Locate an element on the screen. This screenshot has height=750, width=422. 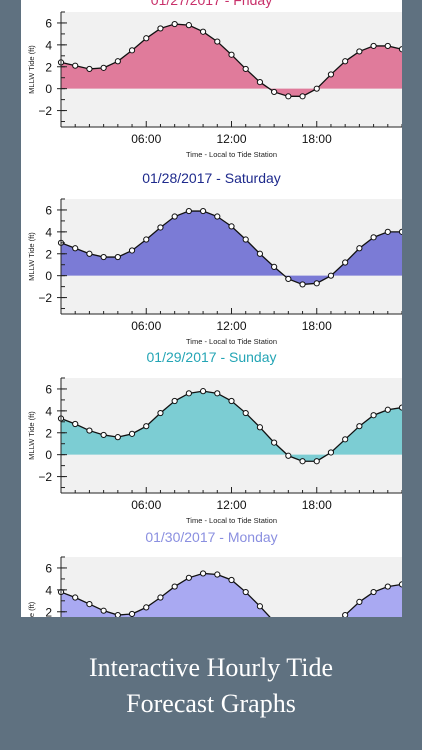
x-axis-title: Time - Local to Tide Station is located at coordinates (231, 520).